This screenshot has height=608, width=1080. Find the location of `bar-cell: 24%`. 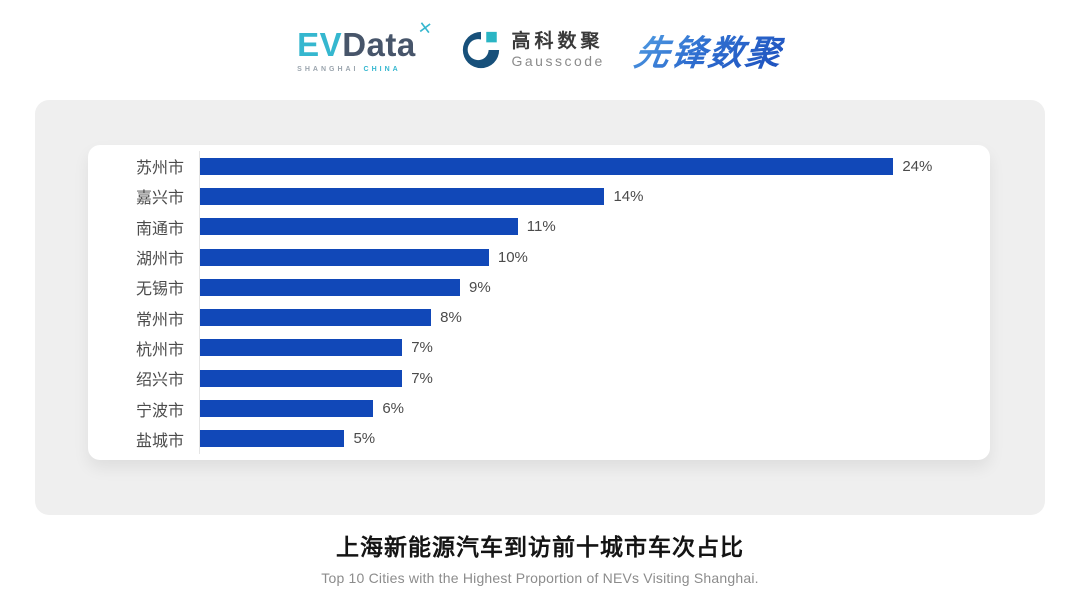

bar-cell: 24% is located at coordinates (594, 166).